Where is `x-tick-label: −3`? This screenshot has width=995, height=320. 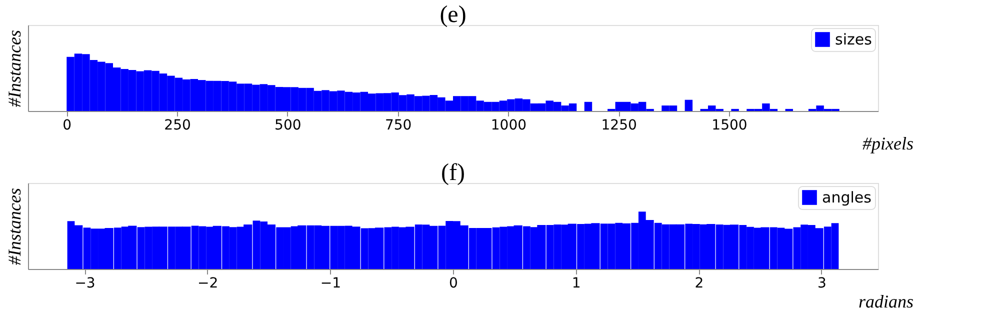
x-tick-label: −3 is located at coordinates (85, 284).